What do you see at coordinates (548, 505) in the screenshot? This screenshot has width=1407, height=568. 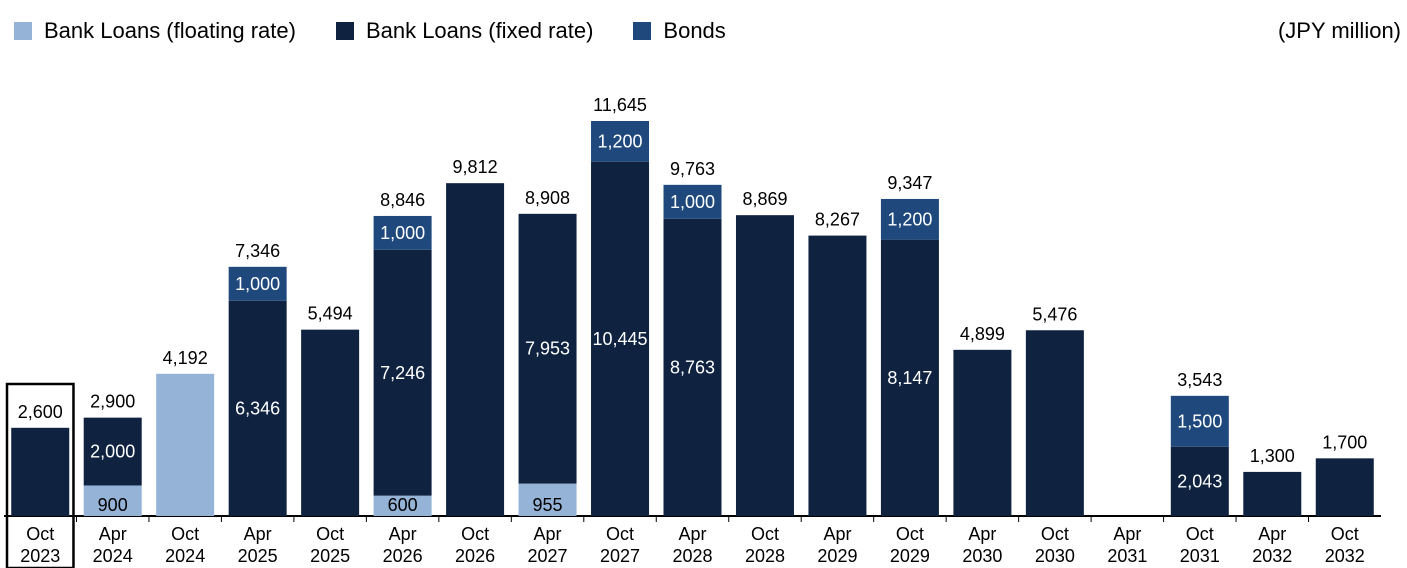 I see `segment-label-floating-7: 955` at bounding box center [548, 505].